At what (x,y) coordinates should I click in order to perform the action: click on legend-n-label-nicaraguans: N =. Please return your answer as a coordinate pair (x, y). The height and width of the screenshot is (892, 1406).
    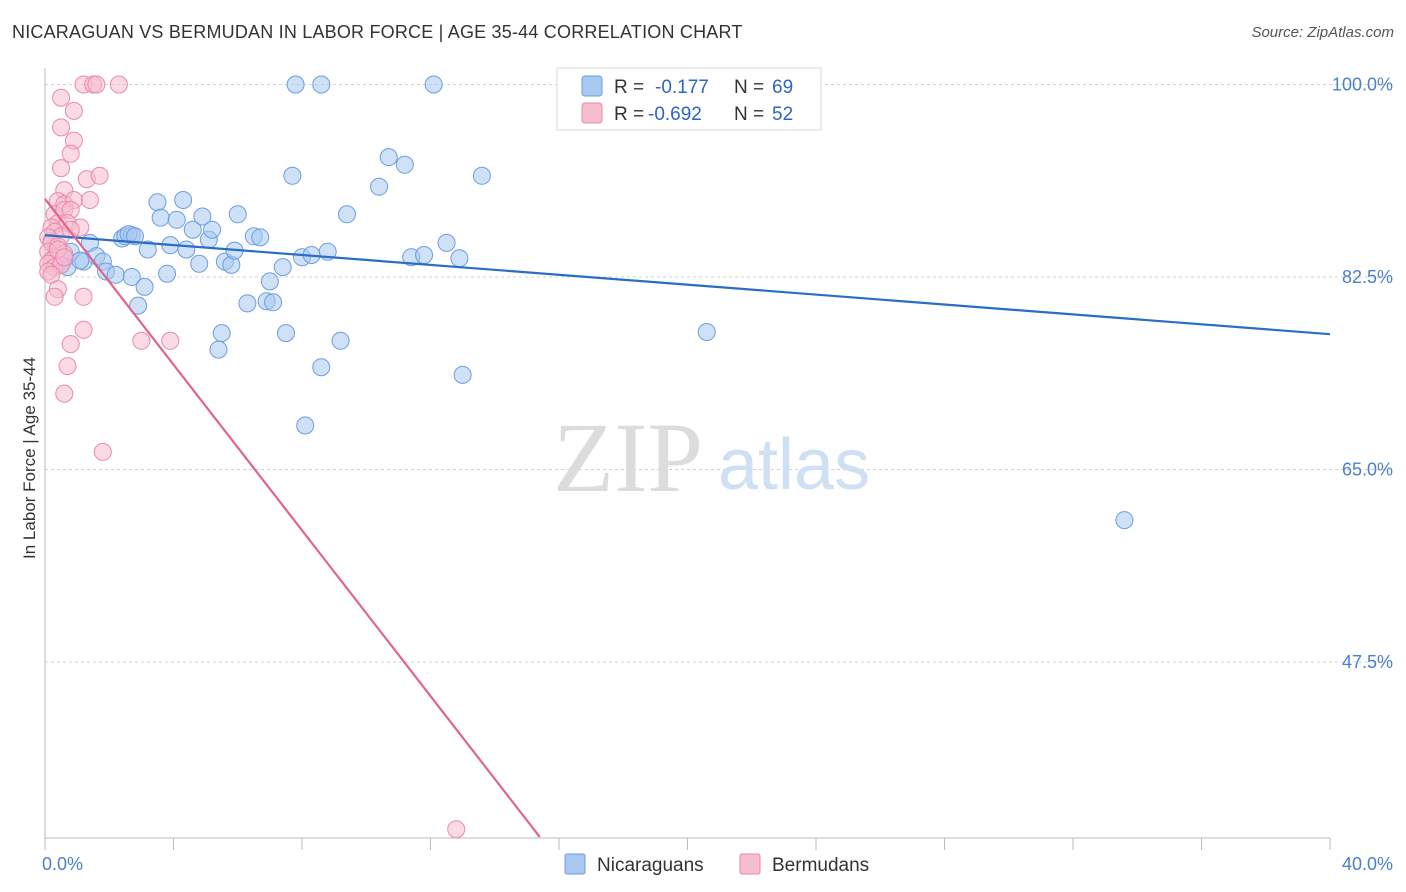
    Looking at the image, I should click on (749, 87).